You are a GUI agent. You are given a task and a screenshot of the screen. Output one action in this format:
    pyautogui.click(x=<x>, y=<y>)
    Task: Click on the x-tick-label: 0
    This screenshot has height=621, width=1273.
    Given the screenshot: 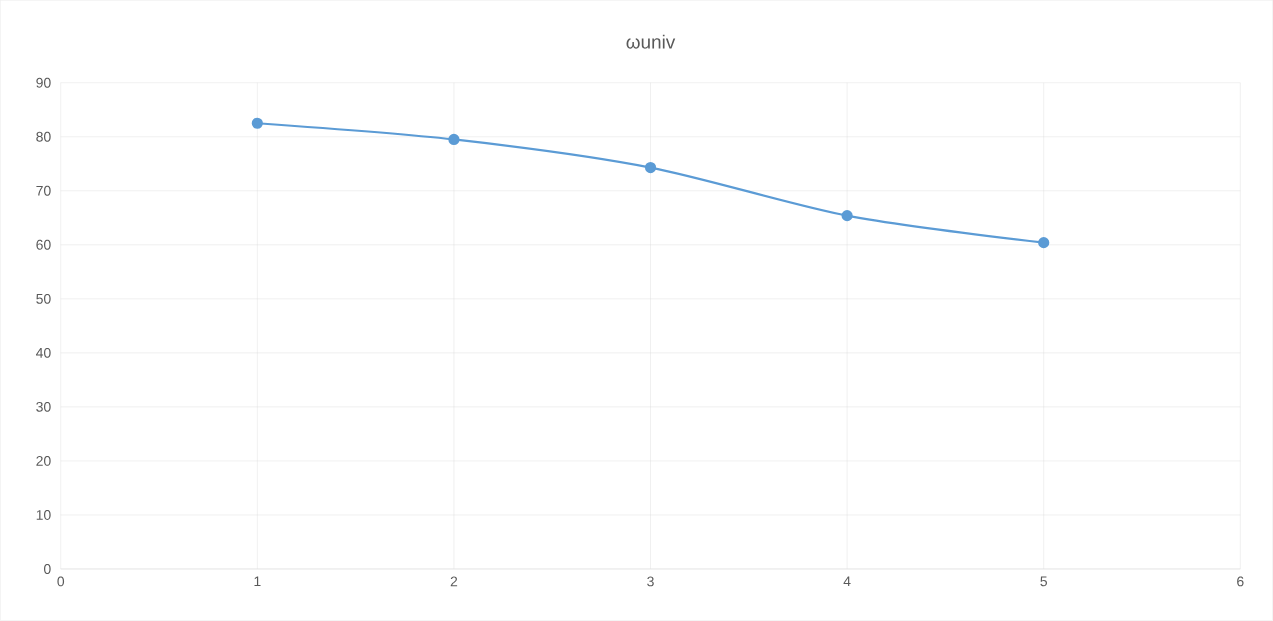 What is the action you would take?
    pyautogui.click(x=61, y=581)
    